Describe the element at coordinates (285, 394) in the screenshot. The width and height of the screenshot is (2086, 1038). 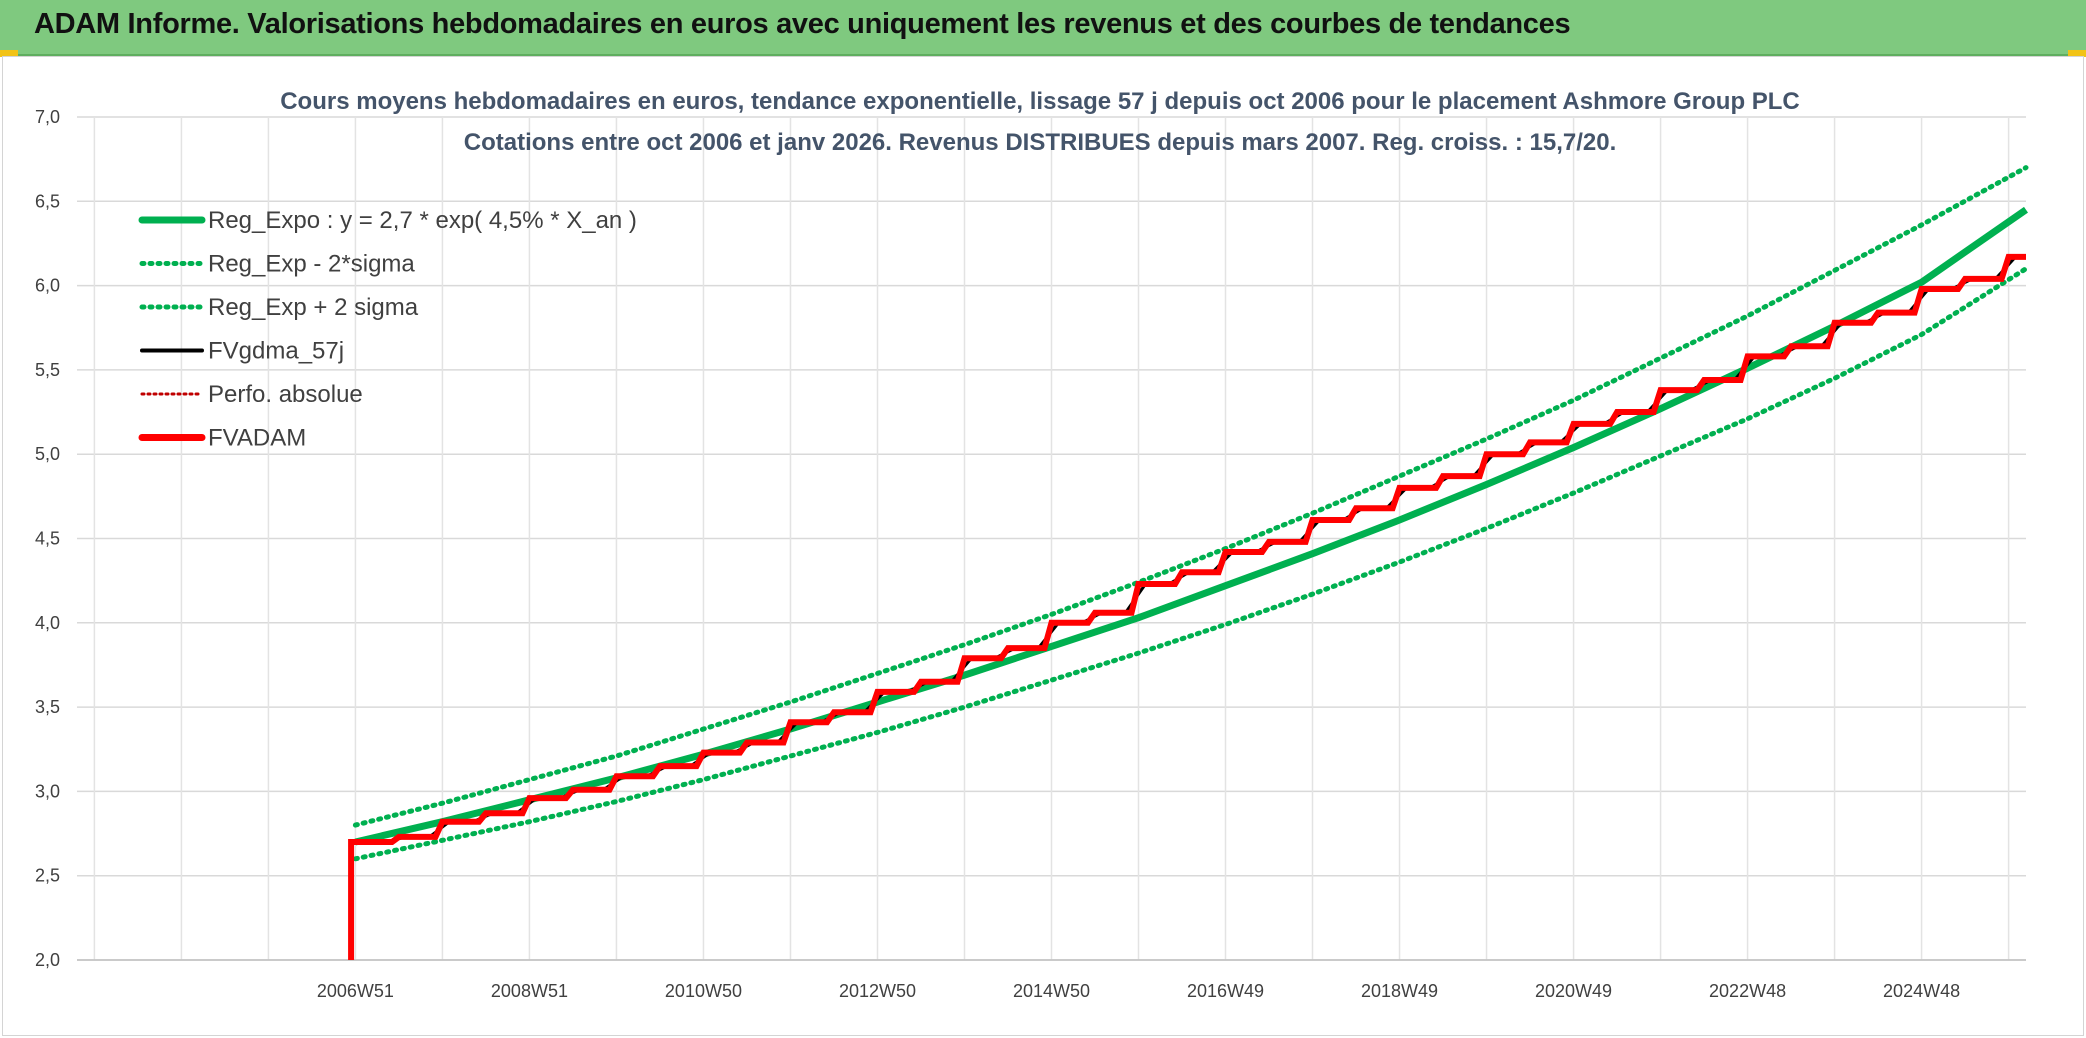
I see `legend-label: Perfo. absolue` at that location.